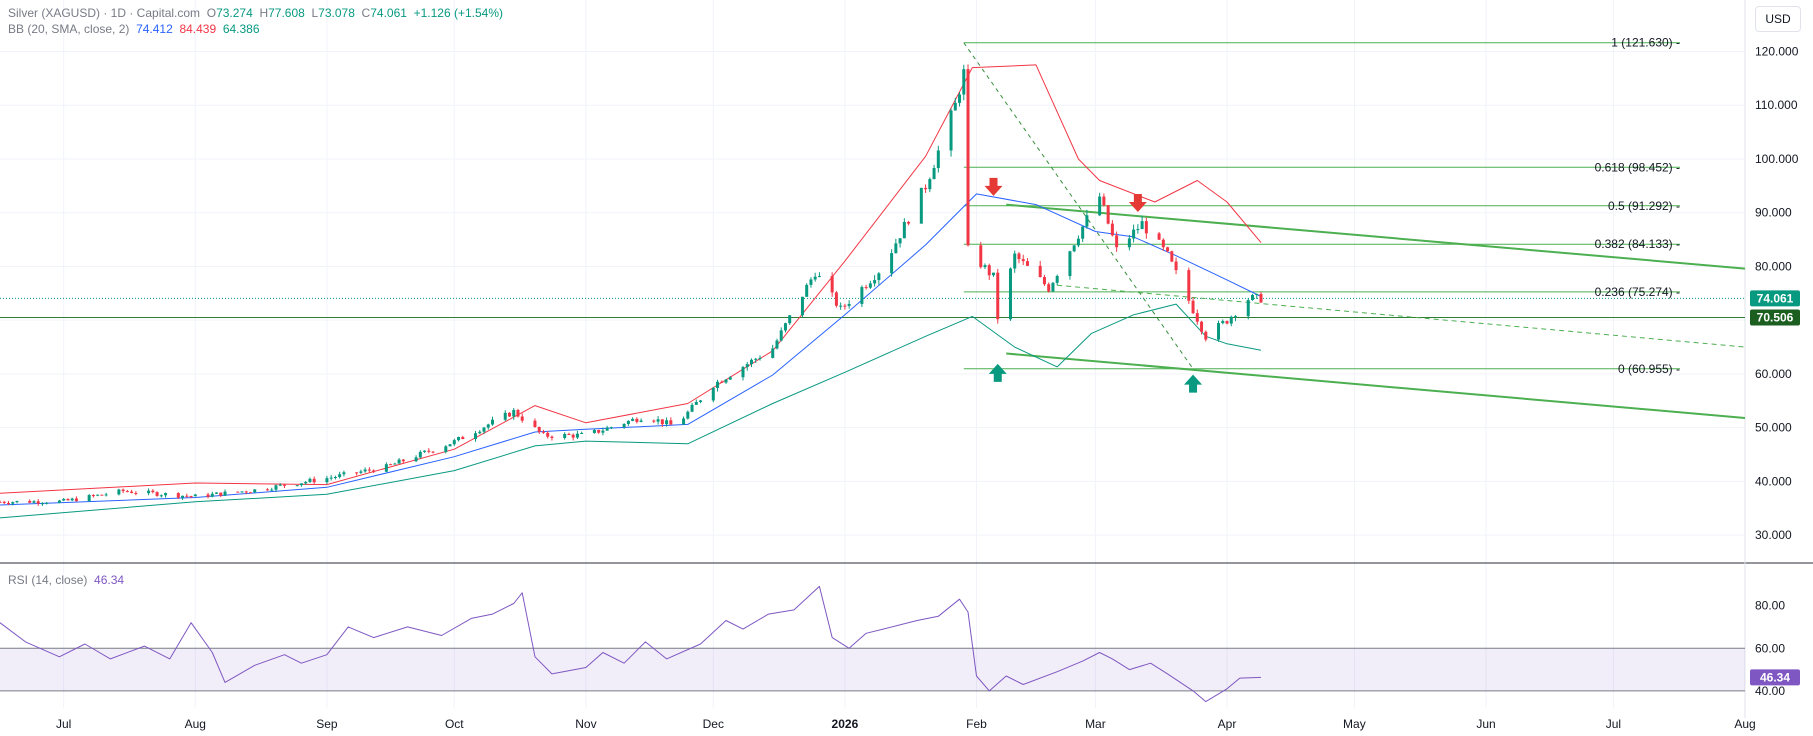 The image size is (1813, 736). I want to click on current-price-tag-bg, so click(1775, 298).